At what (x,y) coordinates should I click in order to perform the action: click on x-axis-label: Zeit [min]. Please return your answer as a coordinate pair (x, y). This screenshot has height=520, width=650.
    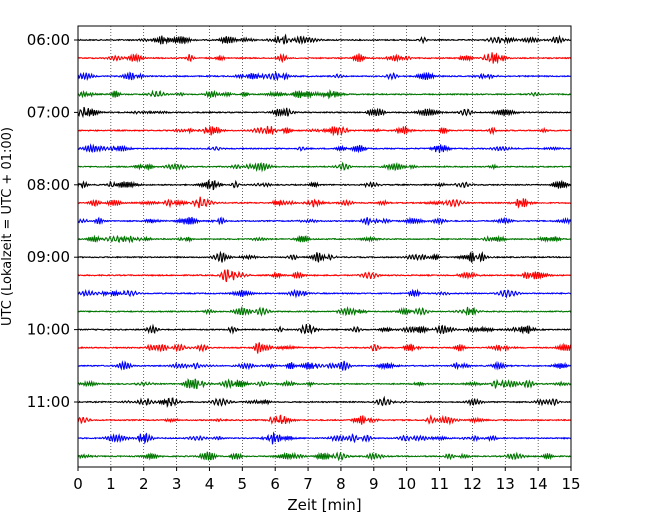
    Looking at the image, I should click on (324, 505).